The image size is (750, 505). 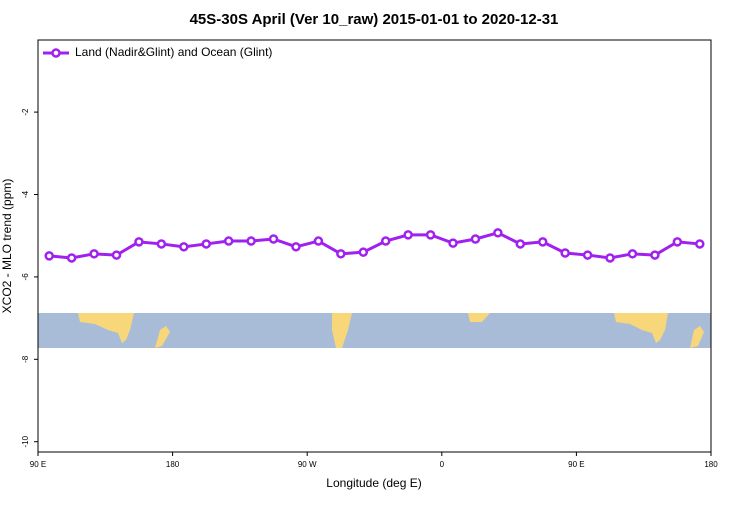 What do you see at coordinates (56, 53) in the screenshot?
I see `legend-marker` at bounding box center [56, 53].